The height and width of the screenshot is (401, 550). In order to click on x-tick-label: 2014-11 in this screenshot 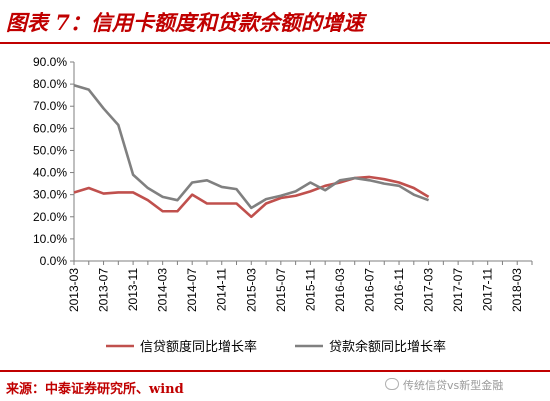, I will do `click(222, 289)`.